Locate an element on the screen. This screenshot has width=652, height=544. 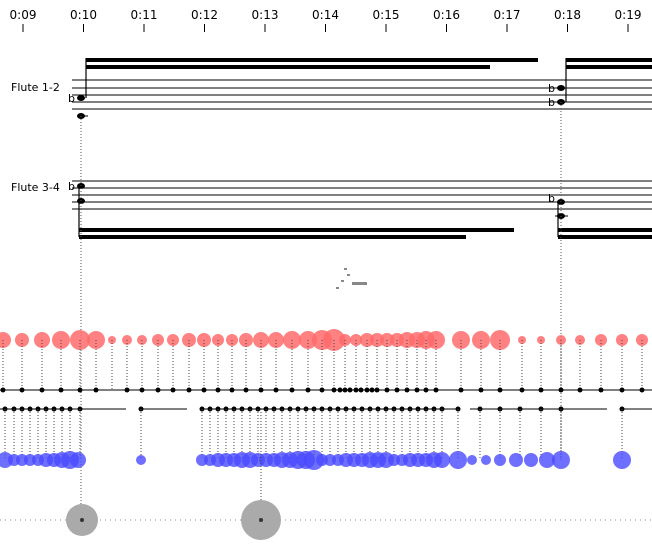
staff-flute-1-2: Flute 1-2 b b b is located at coordinates (331, 88).